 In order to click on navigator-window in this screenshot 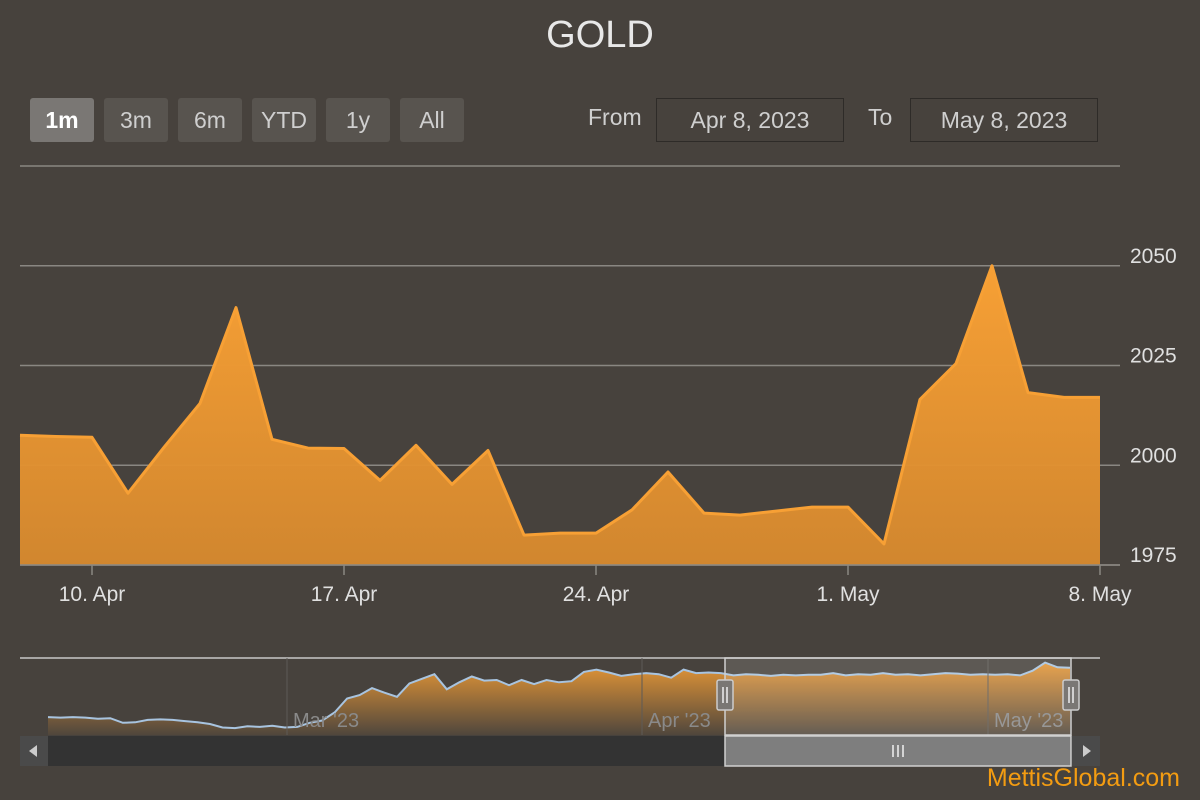, I will do `click(898, 696)`.